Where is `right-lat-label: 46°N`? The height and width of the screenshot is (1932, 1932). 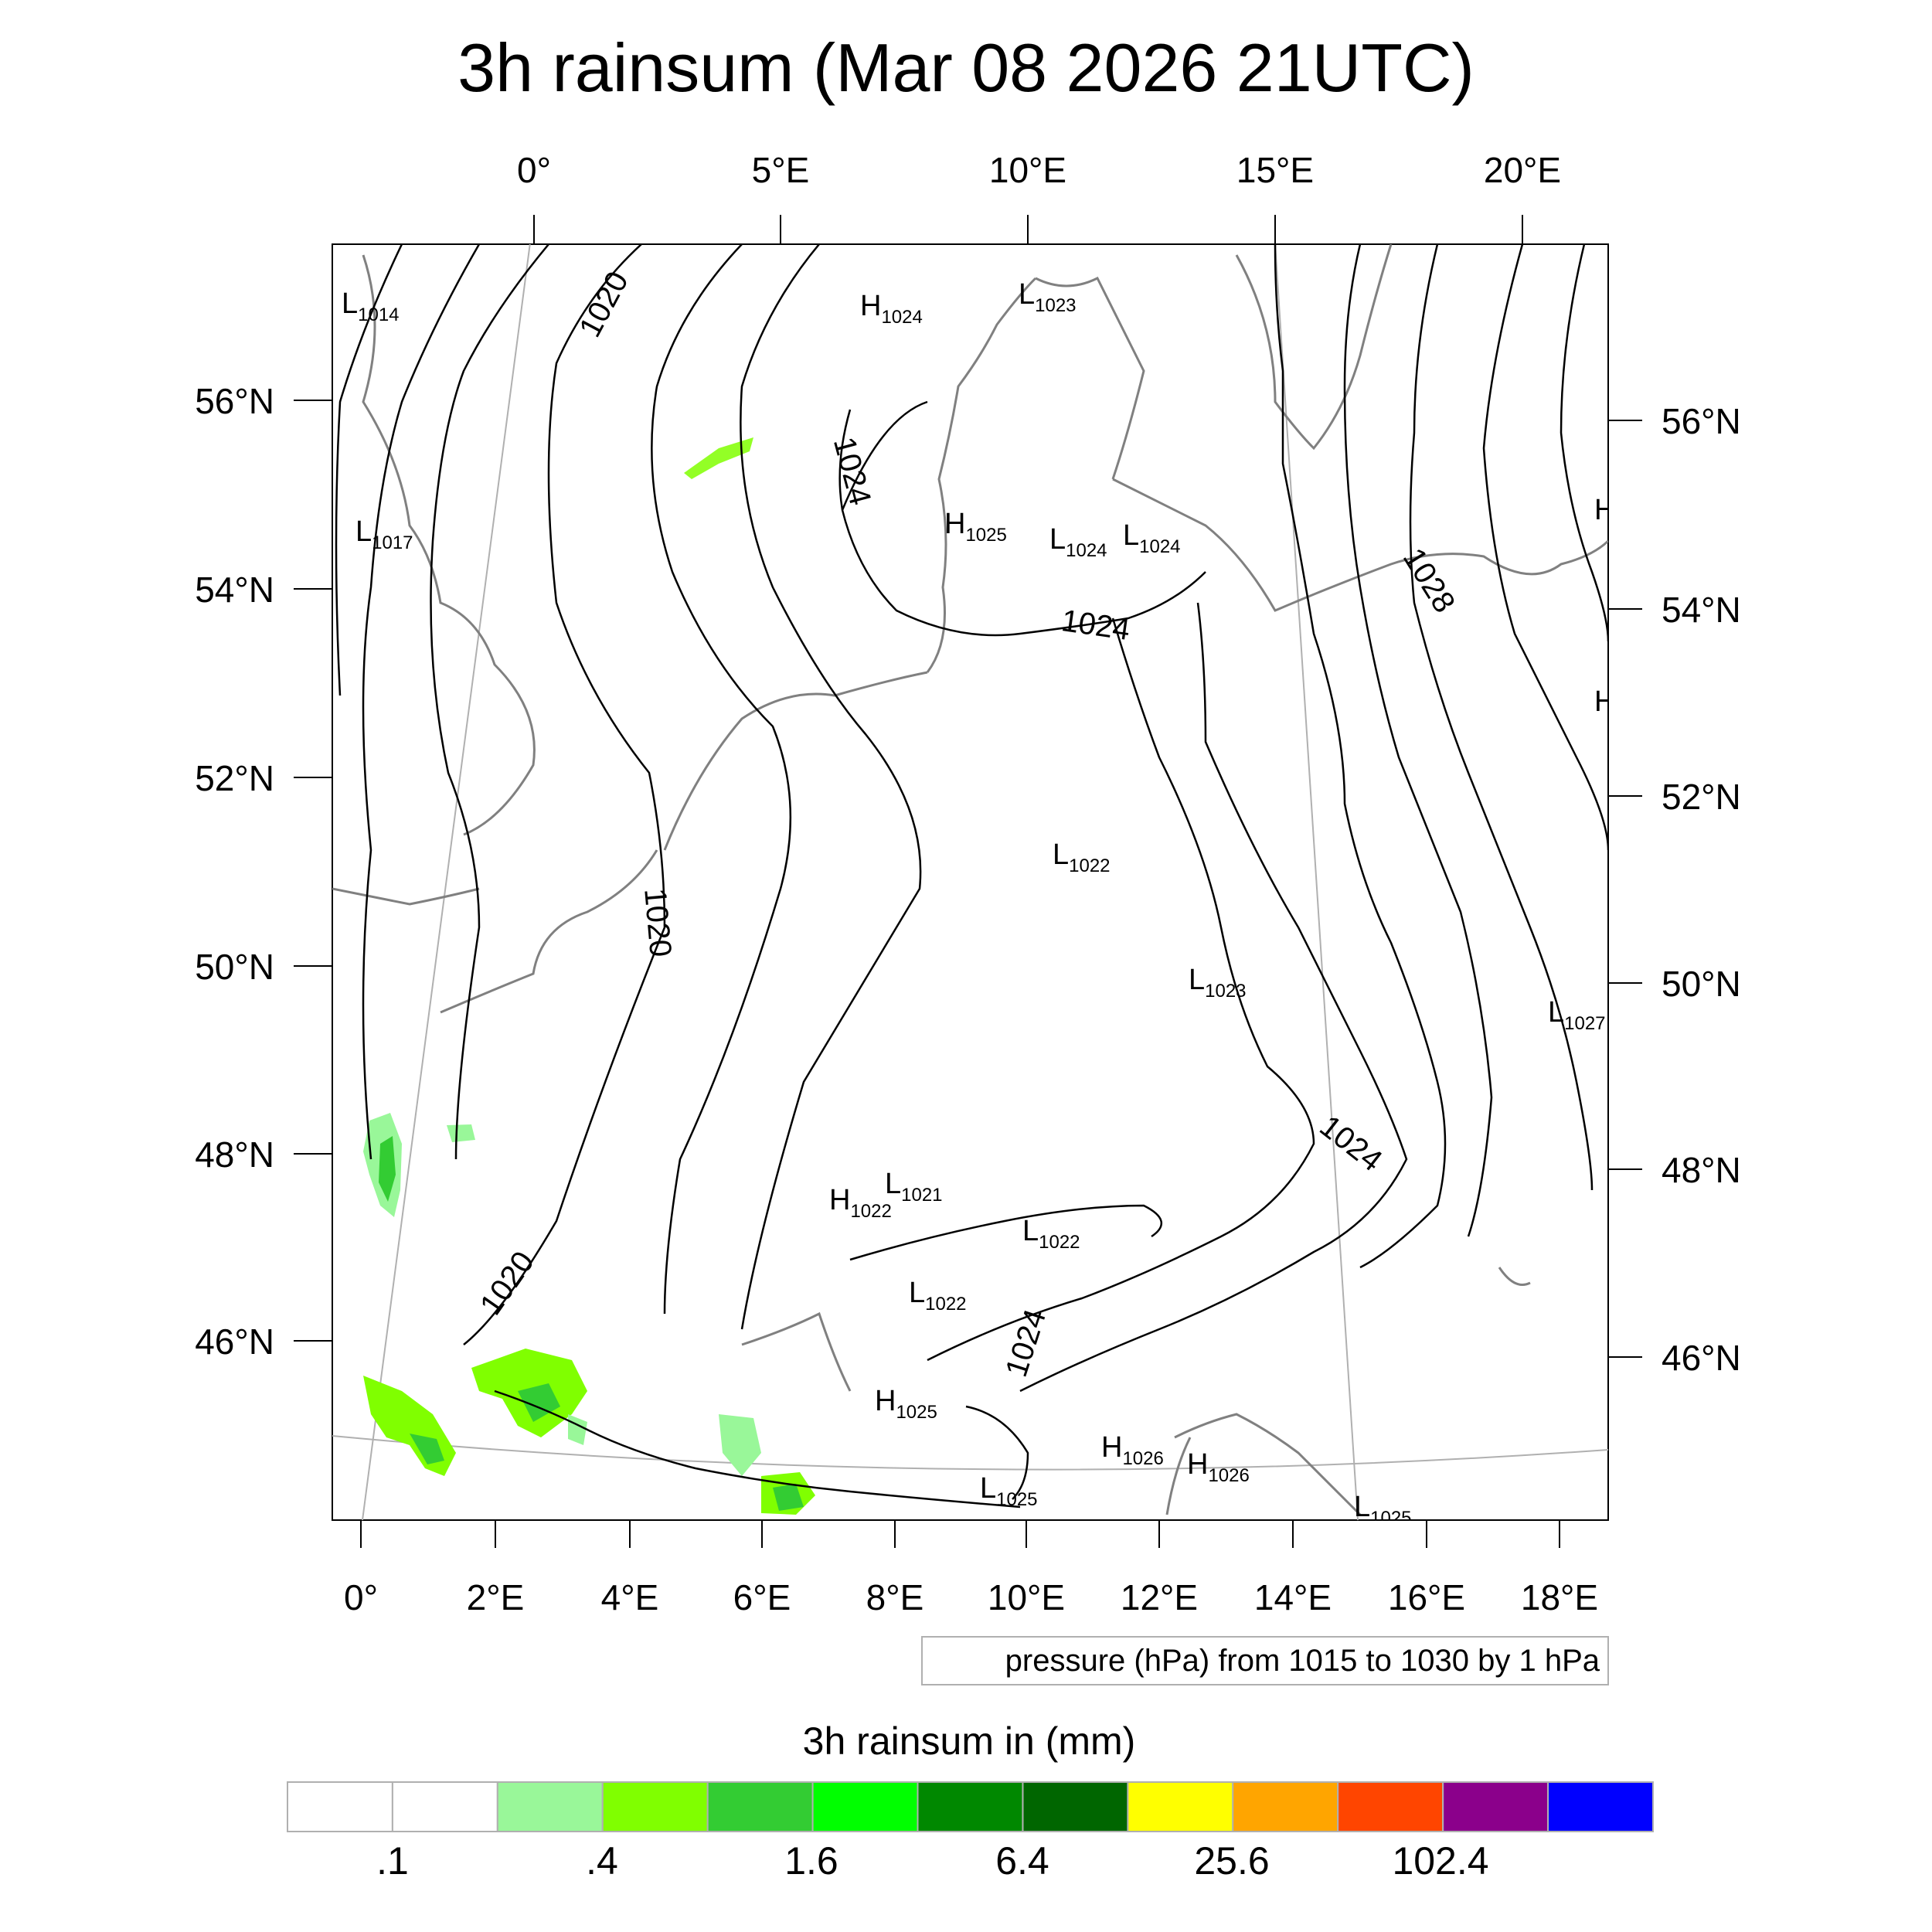 right-lat-label: 46°N is located at coordinates (1701, 1358).